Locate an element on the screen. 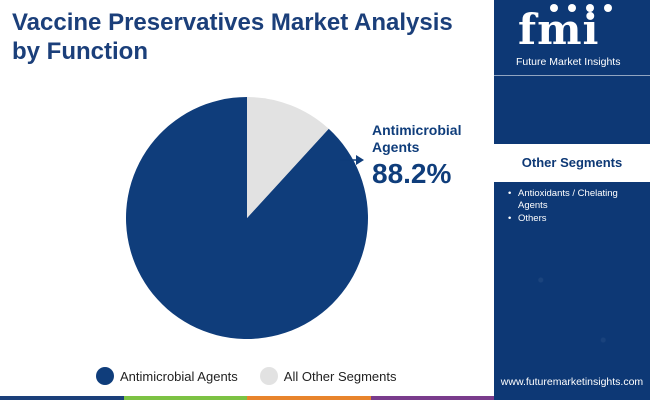  logo: fmi Future Market Insights is located at coordinates (572, 38).